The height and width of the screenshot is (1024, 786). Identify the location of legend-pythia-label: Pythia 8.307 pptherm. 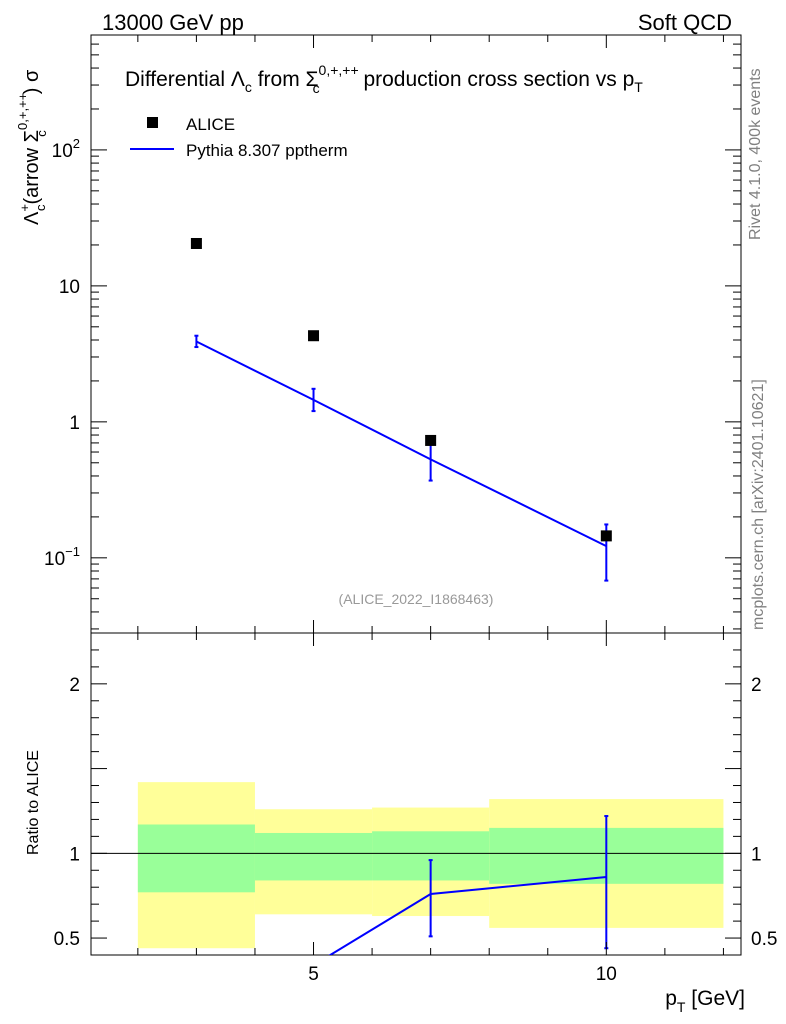
(267, 150).